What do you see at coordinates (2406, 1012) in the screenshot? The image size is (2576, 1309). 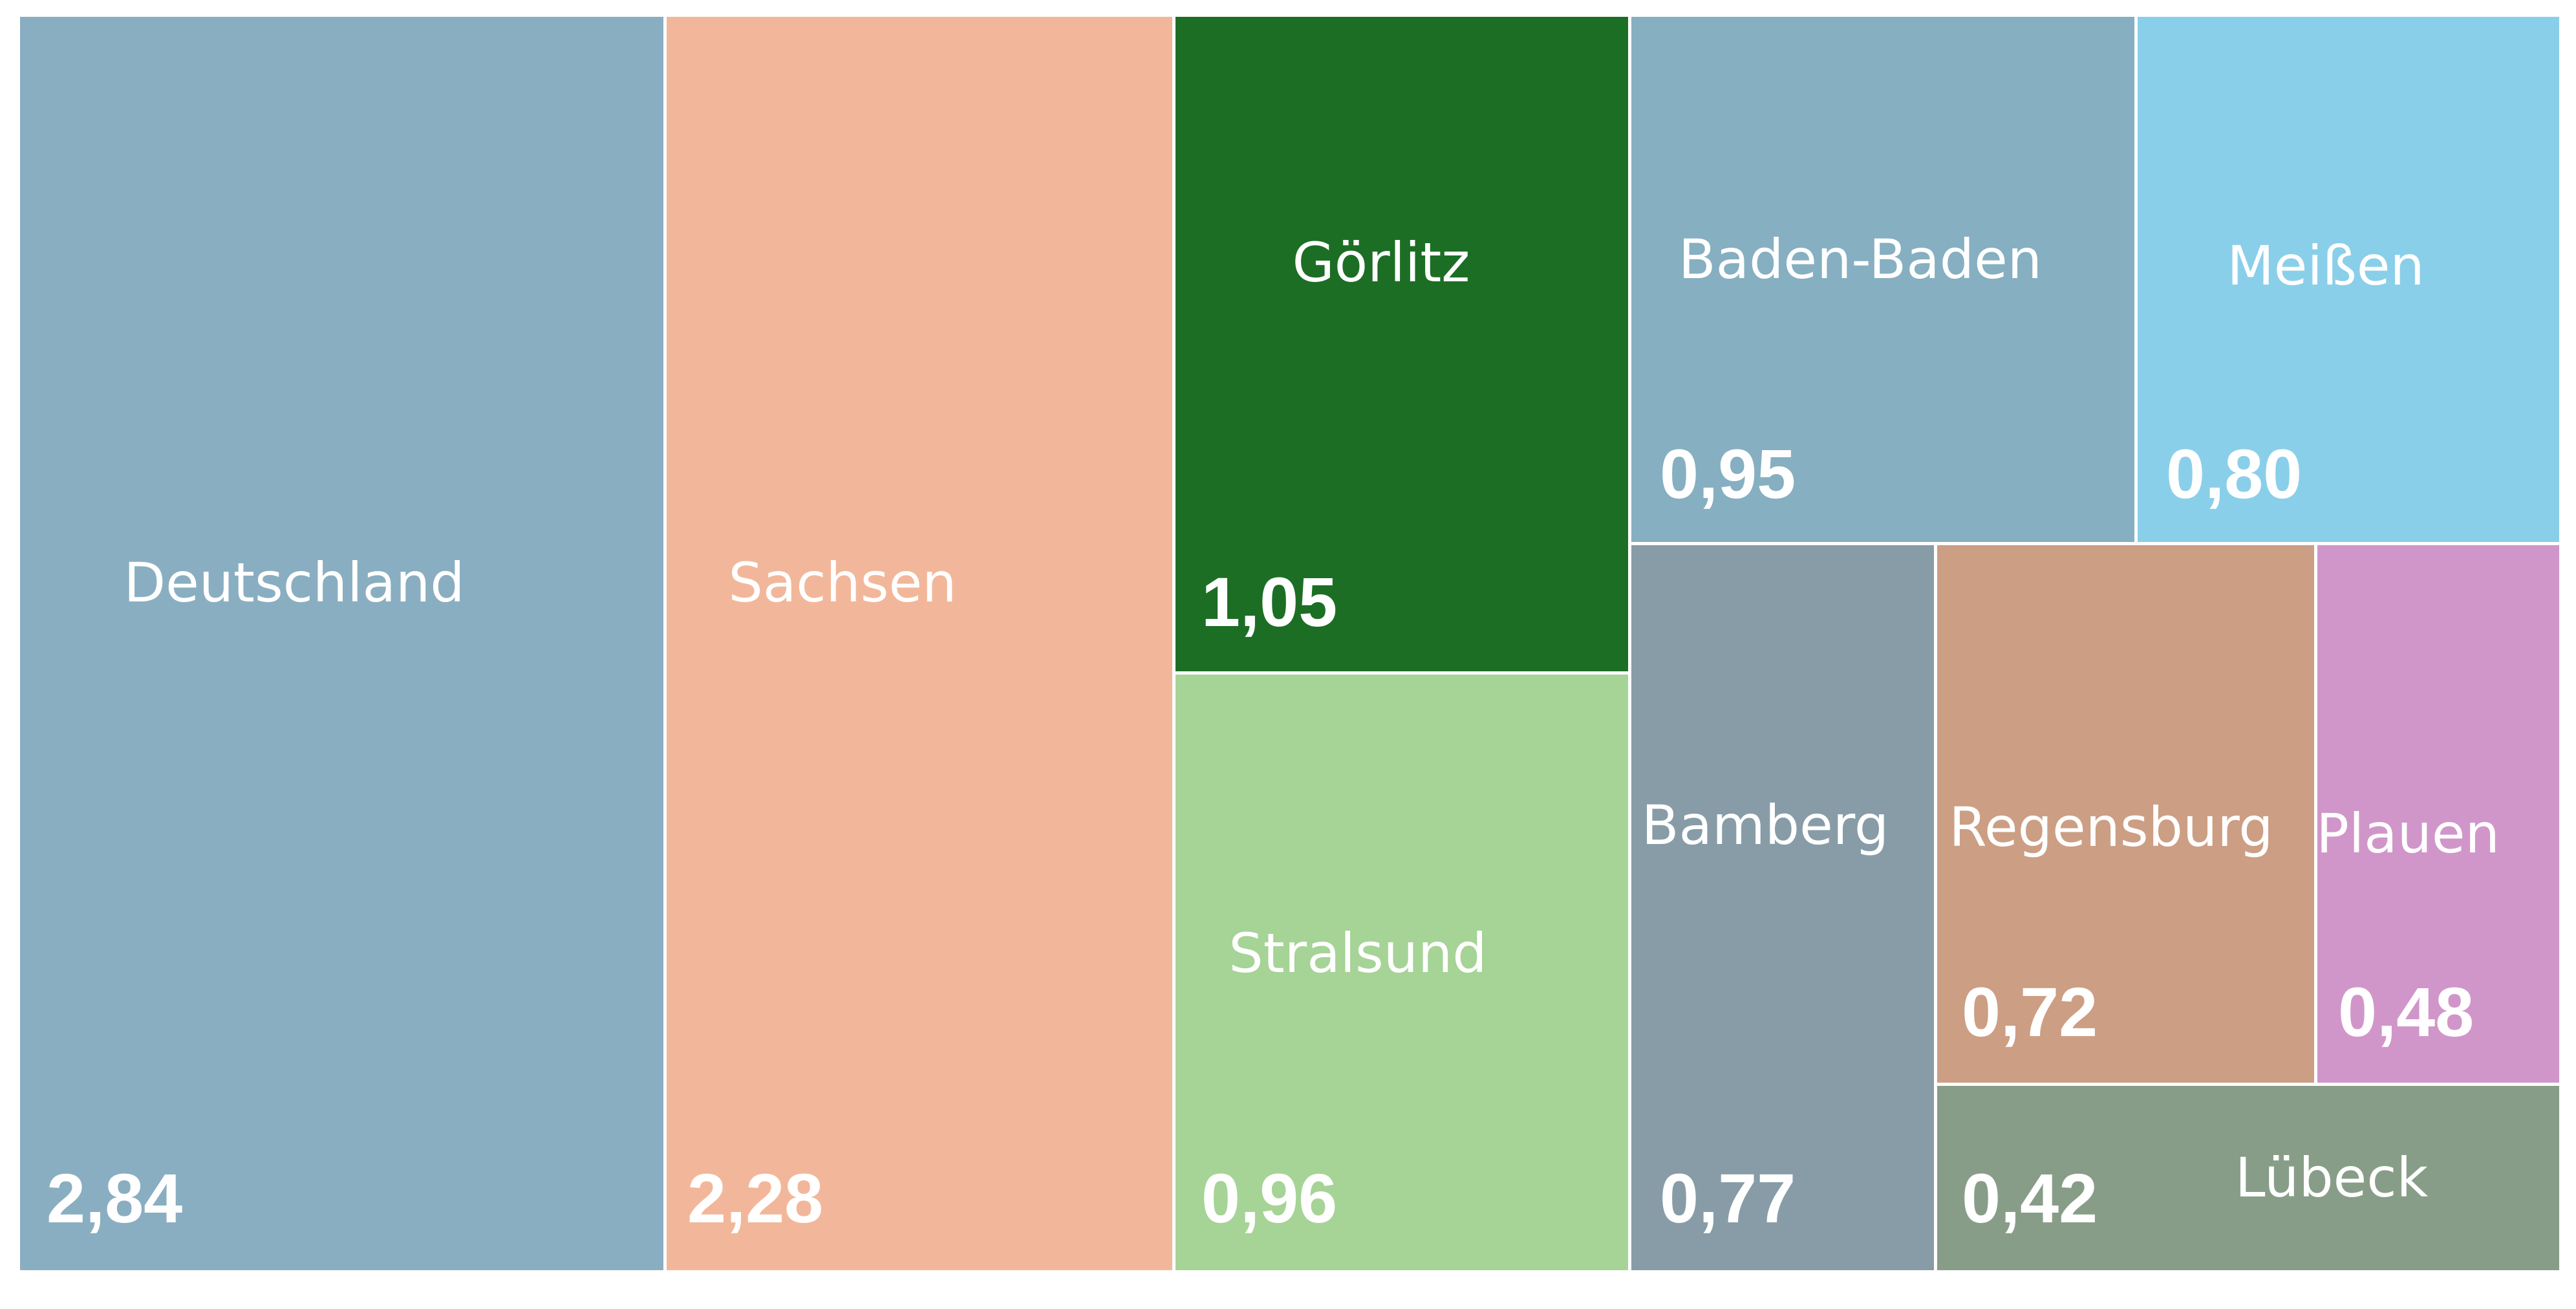 I see `tile-value-plauen: 0,48` at bounding box center [2406, 1012].